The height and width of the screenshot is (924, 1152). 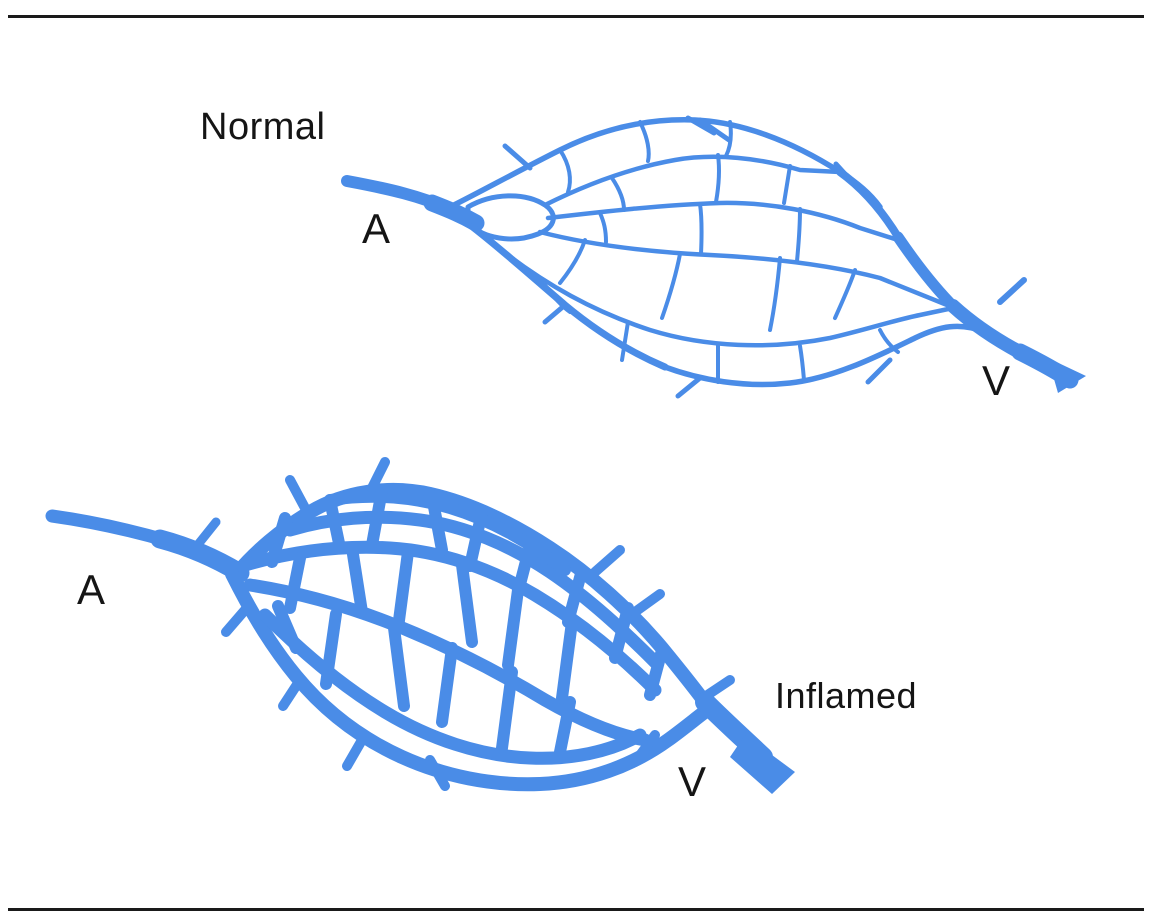 What do you see at coordinates (263, 127) in the screenshot?
I see `normal-panel-title: Normal` at bounding box center [263, 127].